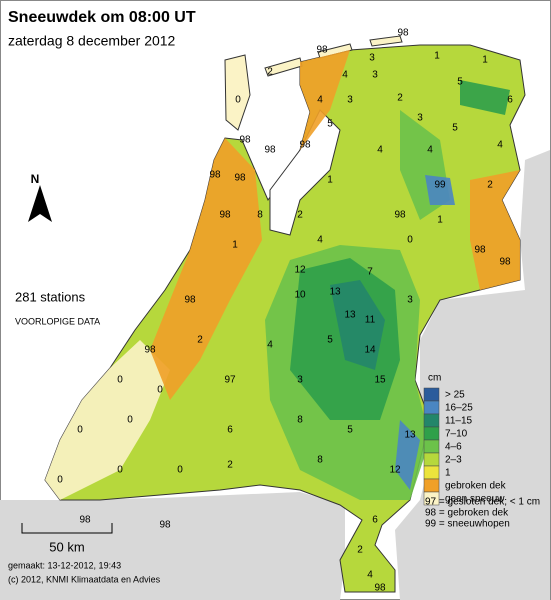 The height and width of the screenshot is (600, 551). Describe the element at coordinates (467, 524) in the screenshot. I see `legend-code: 99 = sneeuwhopen` at that location.